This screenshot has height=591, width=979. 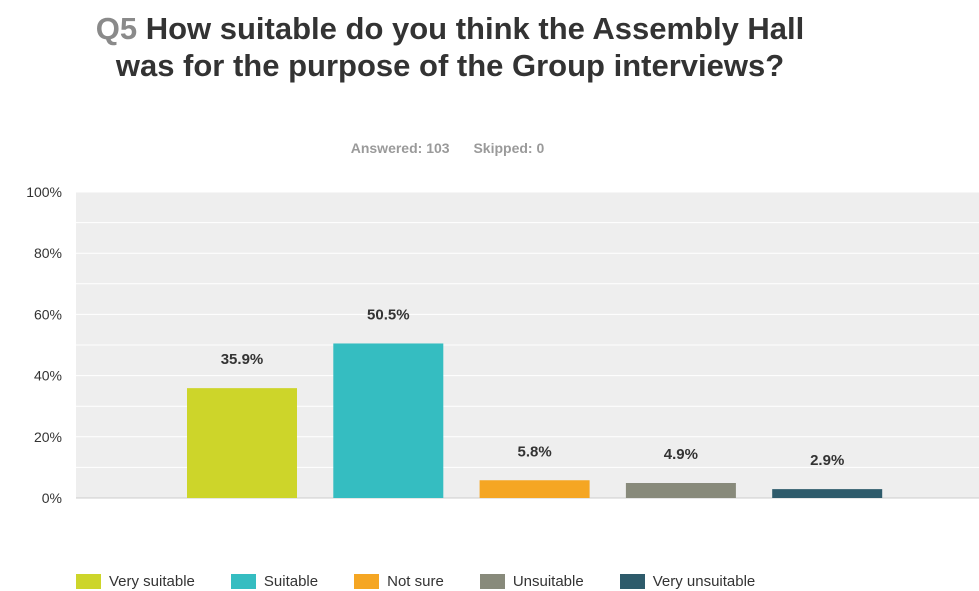 What do you see at coordinates (242, 359) in the screenshot?
I see `data-label: 35.9%` at bounding box center [242, 359].